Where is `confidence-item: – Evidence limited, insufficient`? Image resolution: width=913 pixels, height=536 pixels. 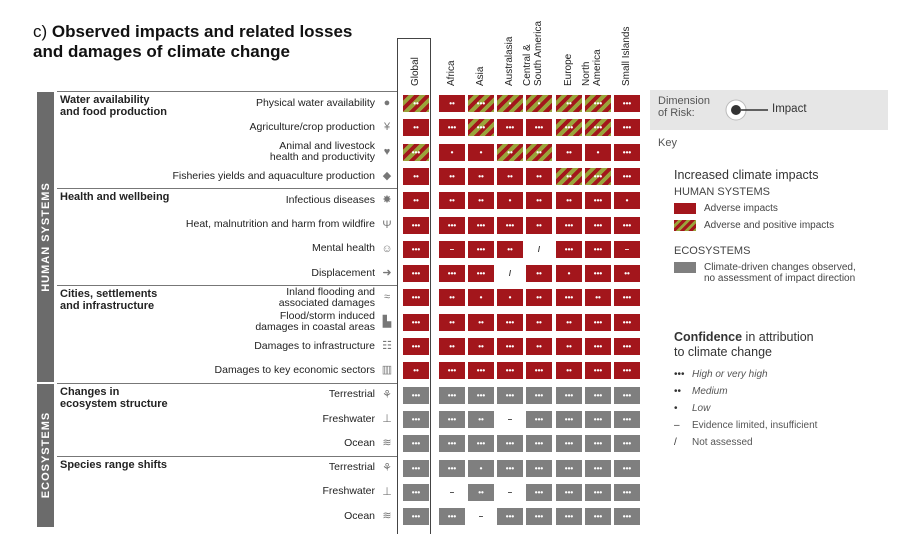
confidence-item: – Evidence limited, insufficient is located at coordinates (745, 425).